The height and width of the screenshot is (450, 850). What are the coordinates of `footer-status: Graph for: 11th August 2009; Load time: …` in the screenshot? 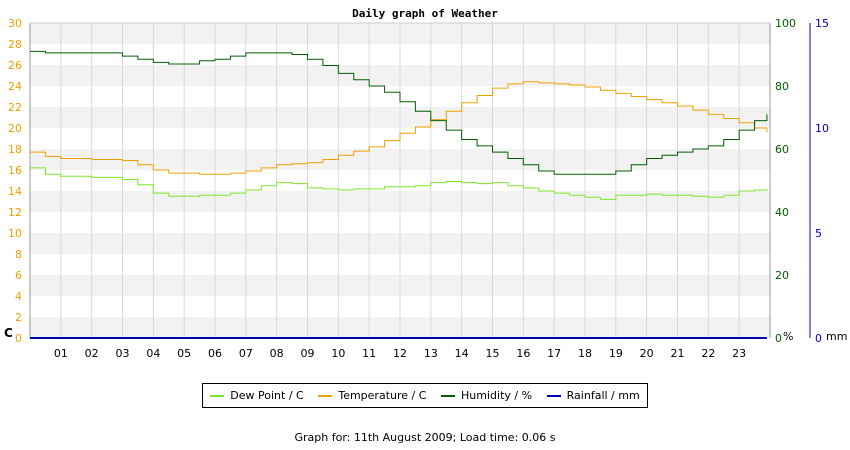 It's located at (425, 437).